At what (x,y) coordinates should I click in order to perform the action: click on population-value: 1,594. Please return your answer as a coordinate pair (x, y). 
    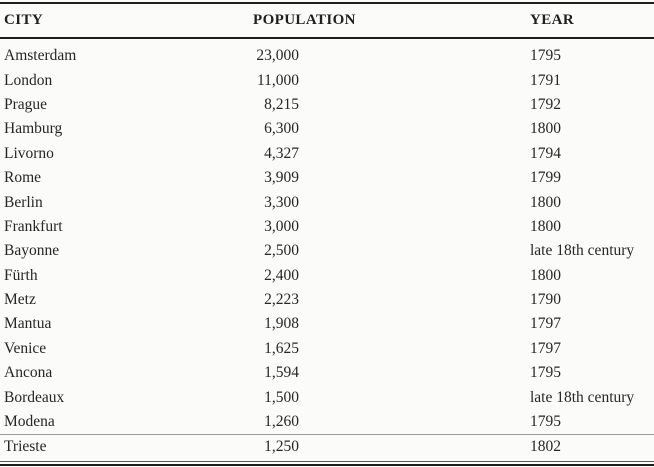
    Looking at the image, I should click on (281, 373).